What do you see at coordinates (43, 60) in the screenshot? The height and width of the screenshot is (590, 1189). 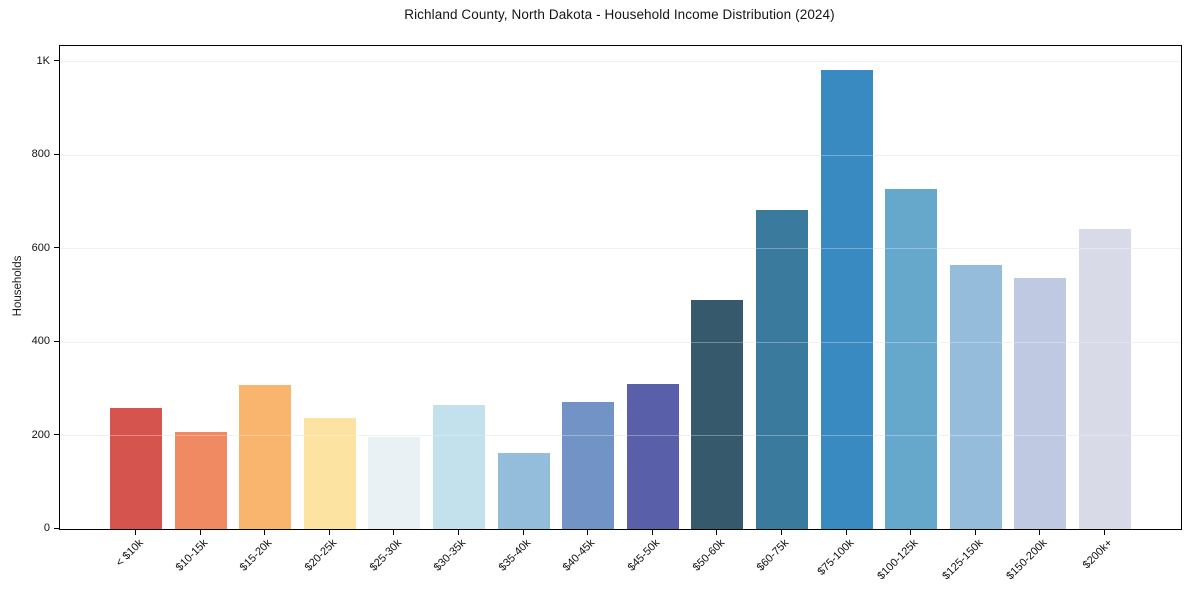 I see `y-tick-label: 1K` at bounding box center [43, 60].